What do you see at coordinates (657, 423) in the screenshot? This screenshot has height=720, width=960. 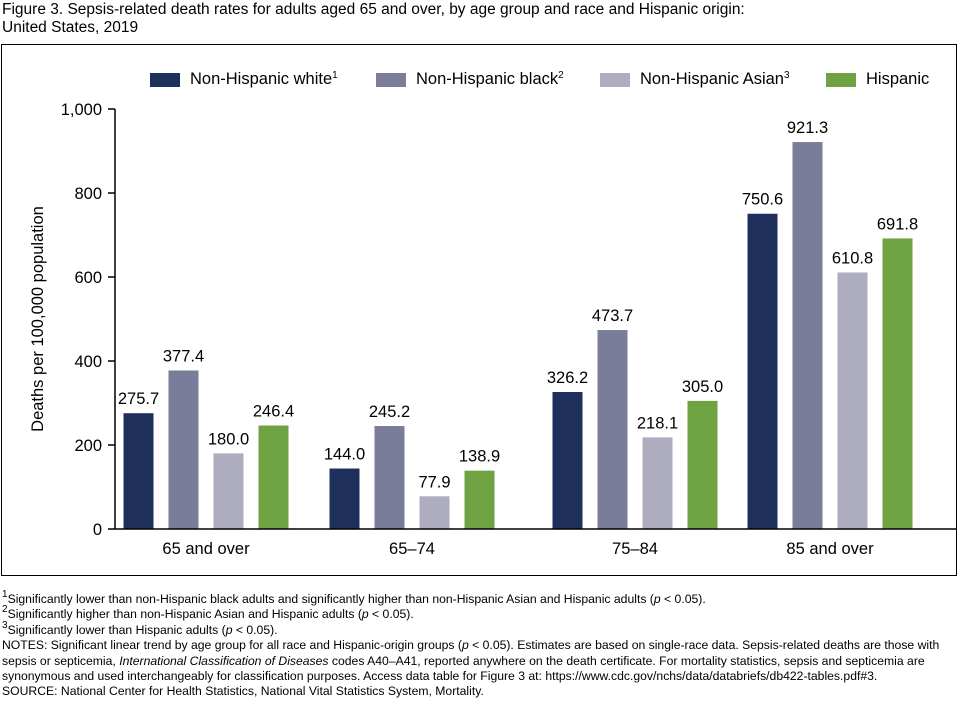 I see `bar-value-label: 218.1` at bounding box center [657, 423].